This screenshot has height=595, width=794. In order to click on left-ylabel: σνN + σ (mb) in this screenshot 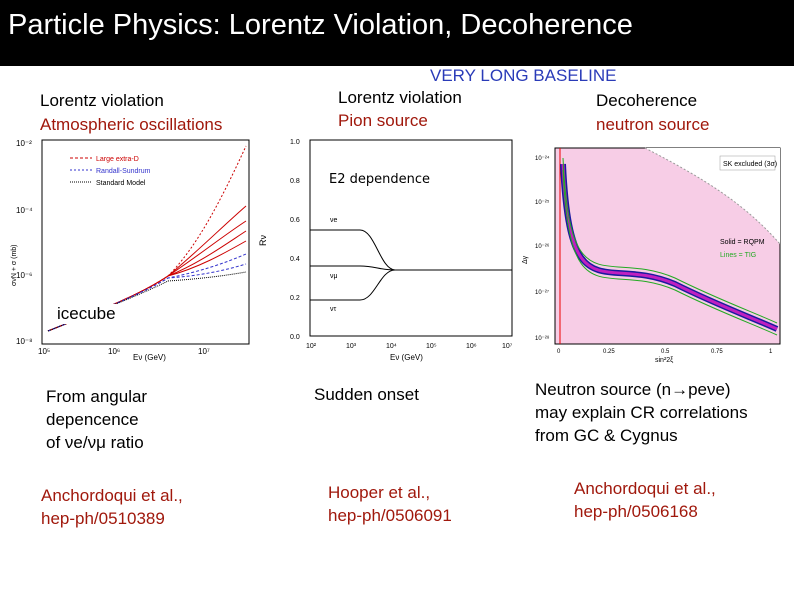, I will do `click(14, 265)`.